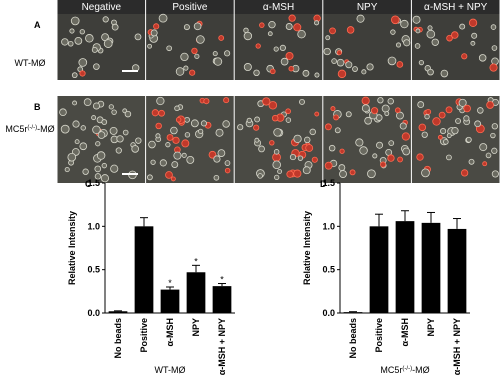  What do you see at coordinates (367, 47) in the screenshot?
I see `micrograph` at bounding box center [367, 47].